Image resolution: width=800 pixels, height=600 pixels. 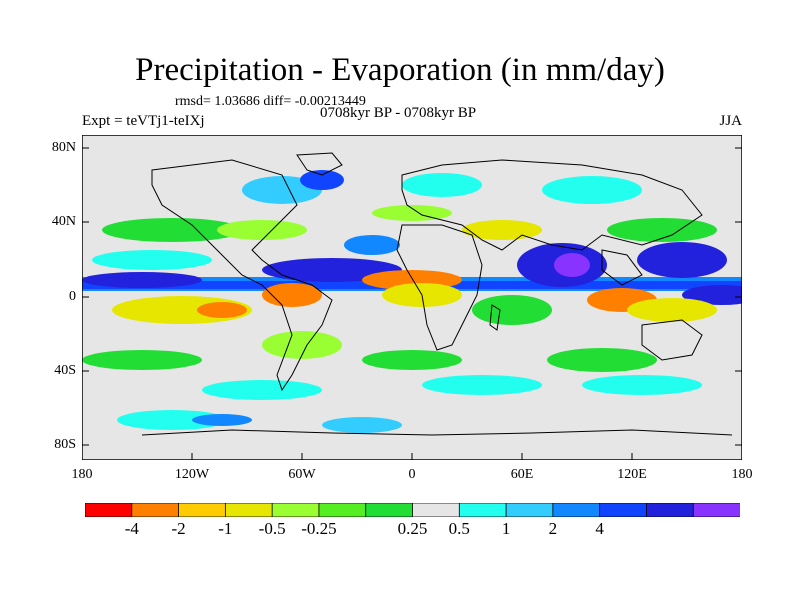 What do you see at coordinates (398, 113) in the screenshot?
I see `period-text: 0708kyr BP - 0708kyr BP` at bounding box center [398, 113].